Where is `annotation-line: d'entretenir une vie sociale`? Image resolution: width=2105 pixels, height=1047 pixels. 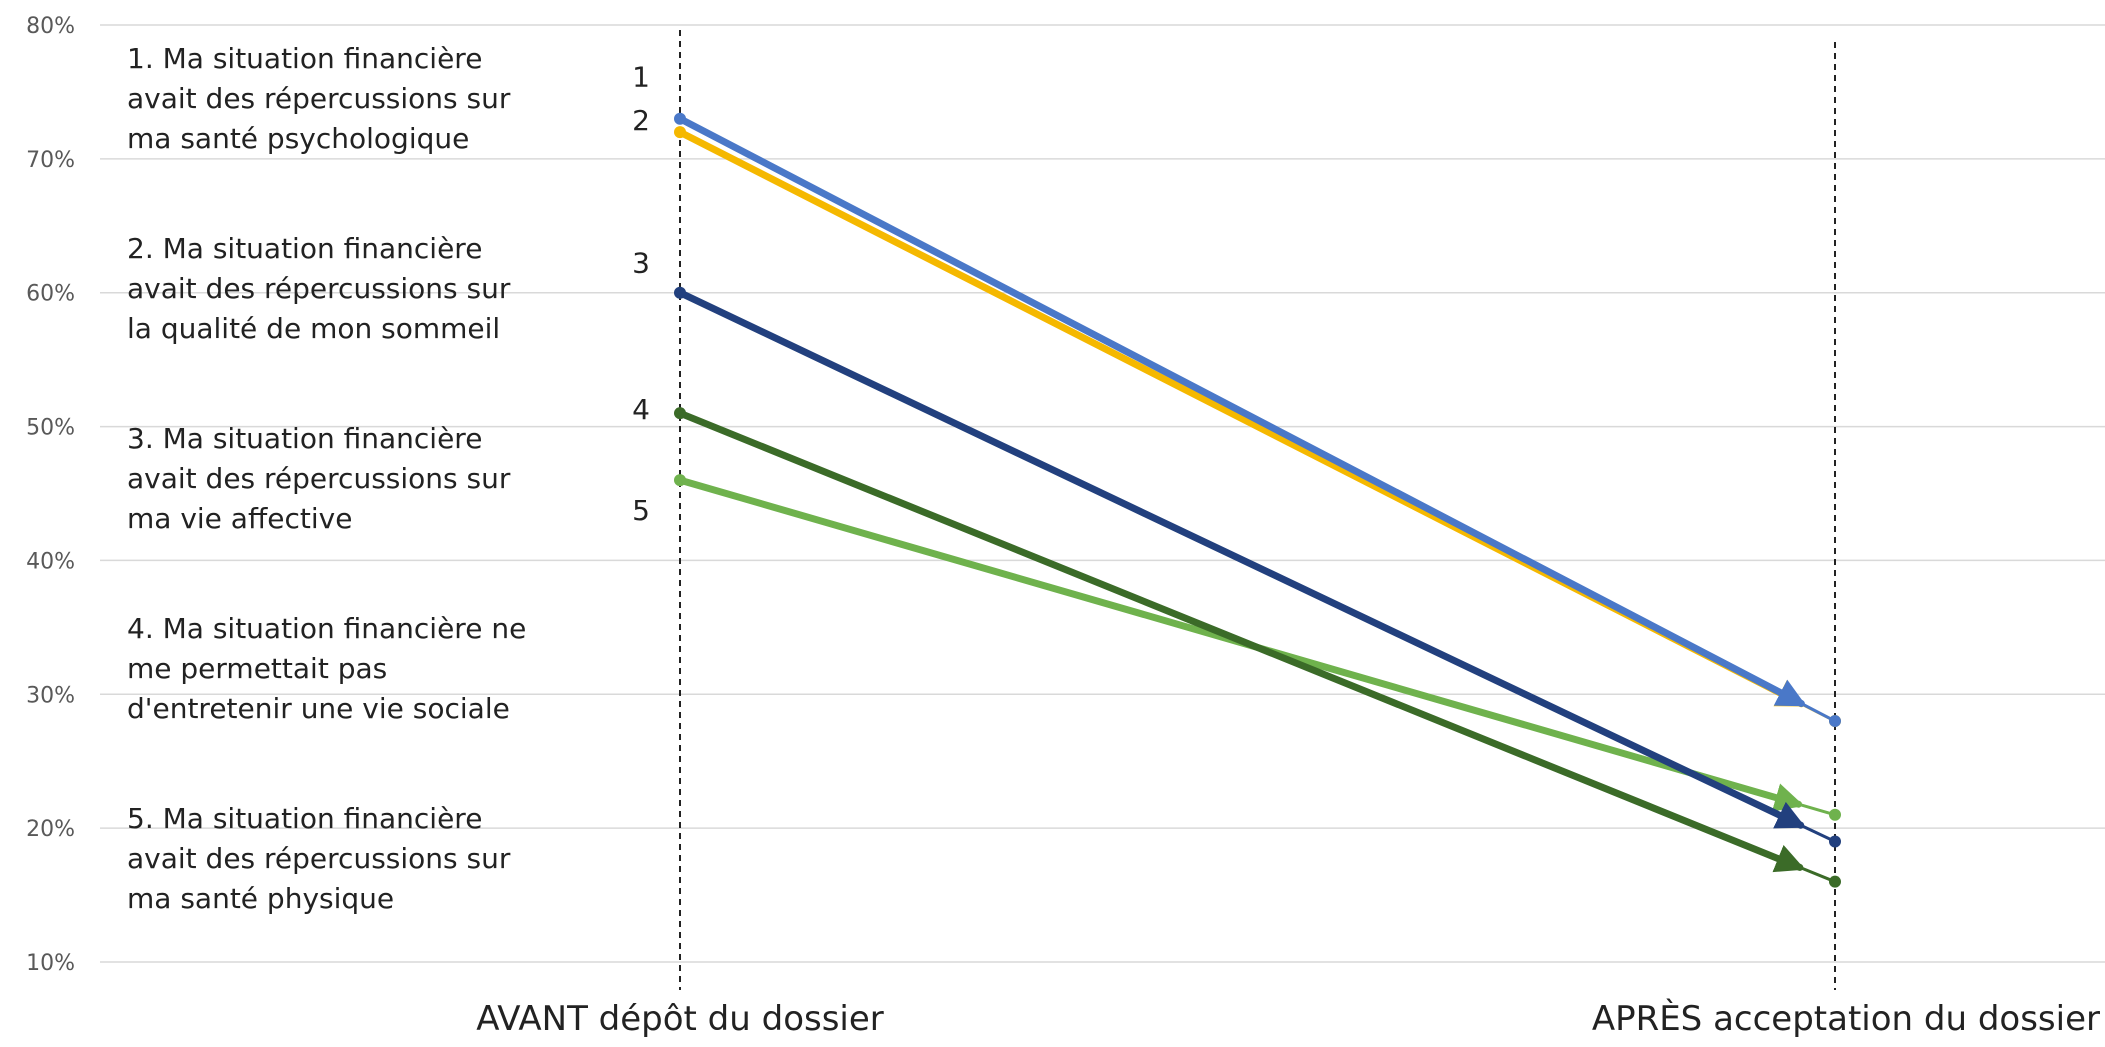
annotation-line: d'entretenir une vie sociale is located at coordinates (318, 708).